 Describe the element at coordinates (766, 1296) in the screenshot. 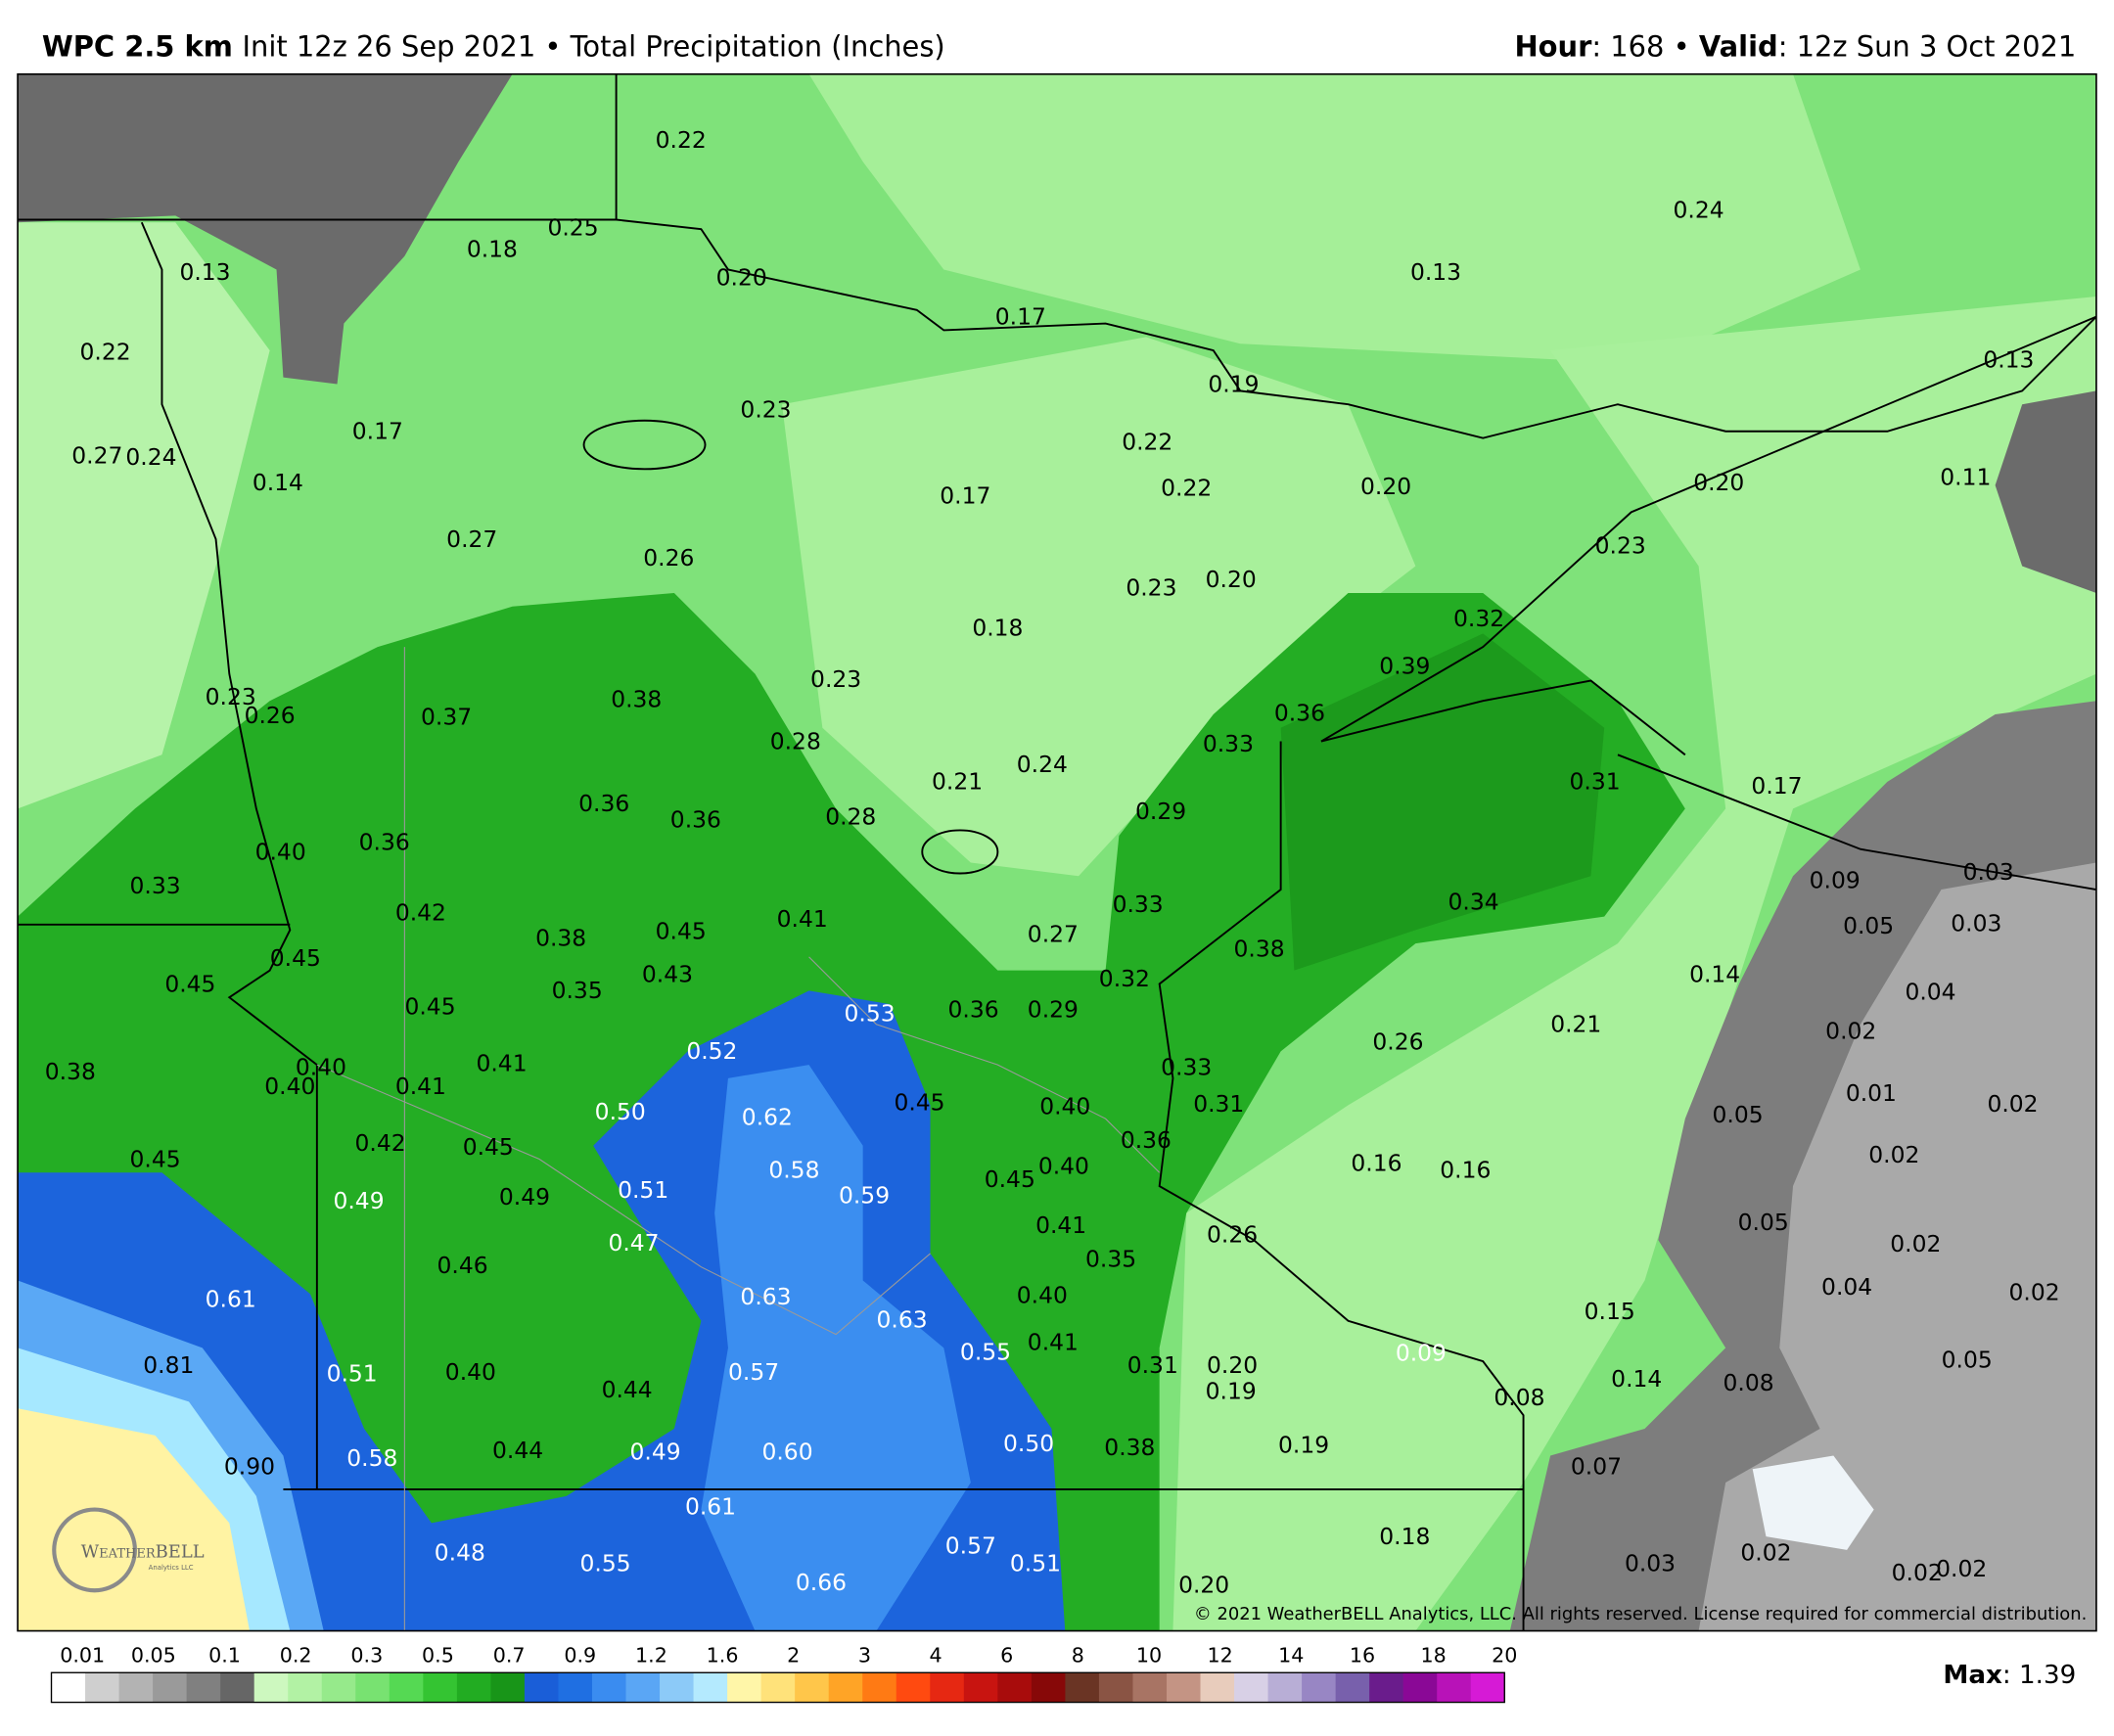

I see `value-label: 0.63` at that location.